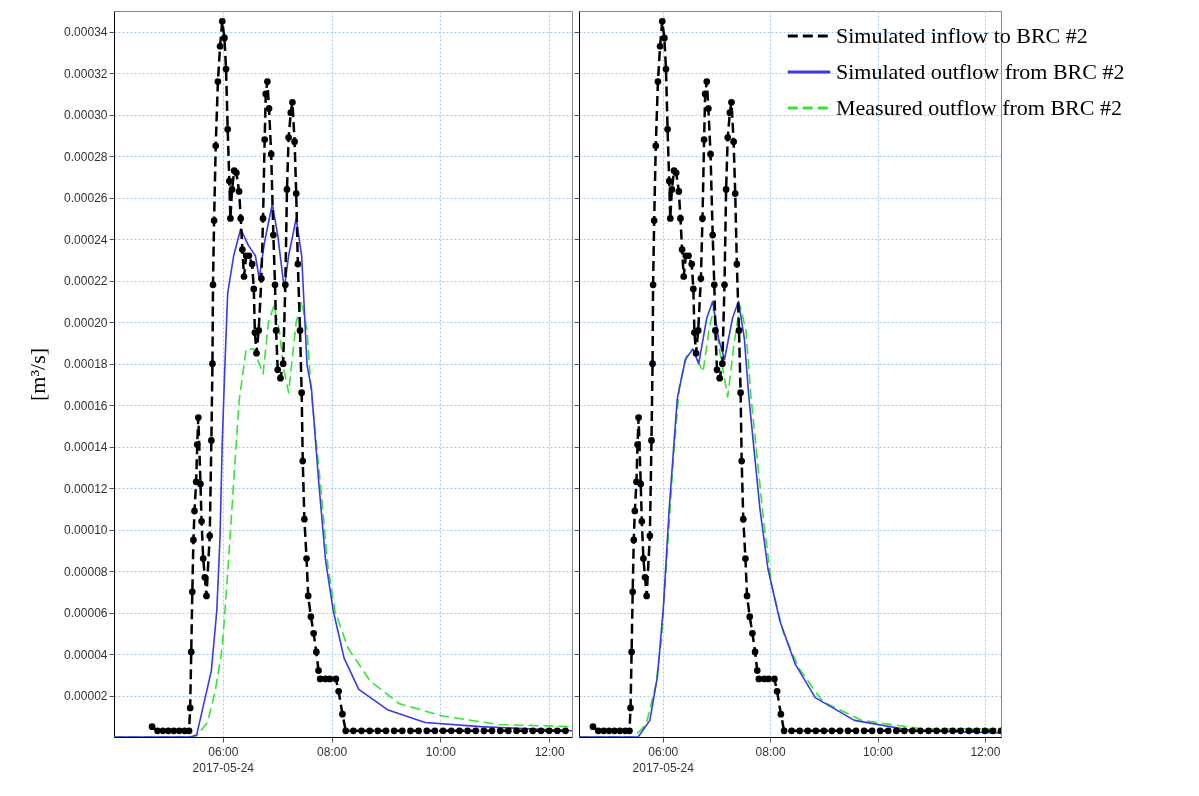  Describe the element at coordinates (86, 281) in the screenshot. I see `y-tick-label: 0.00022` at that location.